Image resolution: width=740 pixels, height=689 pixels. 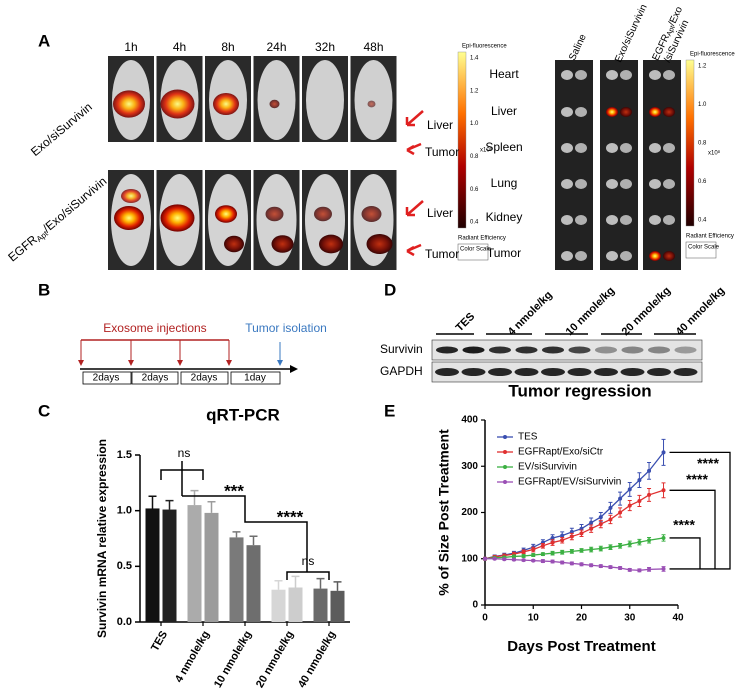 What do you see at coordinates (442, 152) in the screenshot?
I see `annotation: Tumor` at bounding box center [442, 152].